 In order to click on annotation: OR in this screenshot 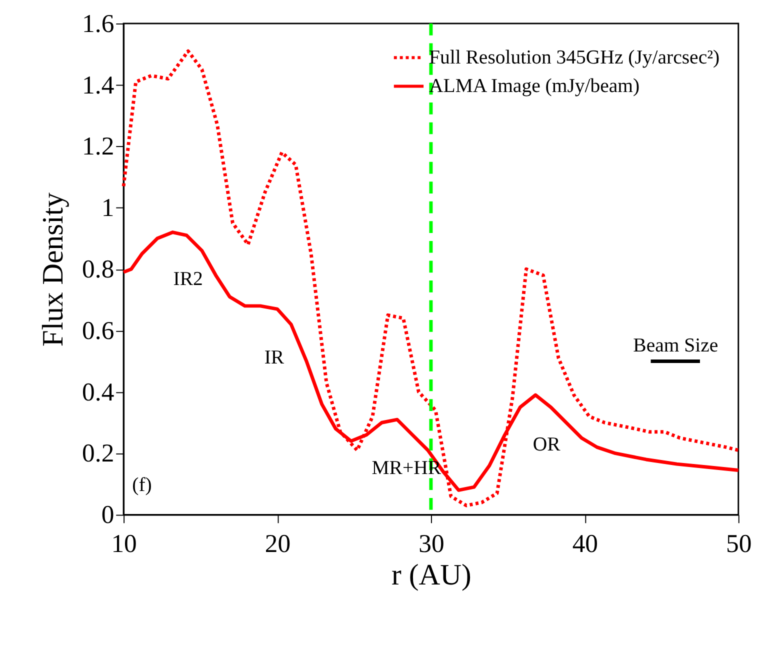, I will do `click(547, 444)`.